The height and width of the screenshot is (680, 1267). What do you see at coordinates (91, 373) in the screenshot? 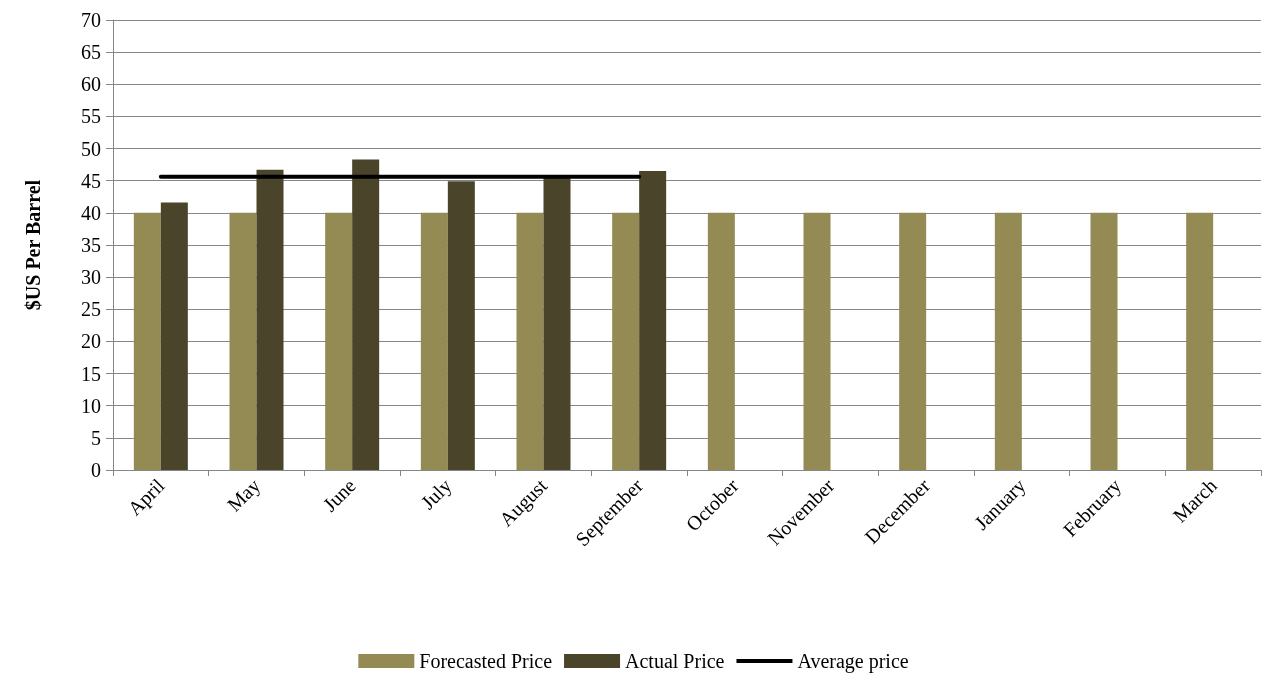
I see `y-tick-label: 15` at bounding box center [91, 373].